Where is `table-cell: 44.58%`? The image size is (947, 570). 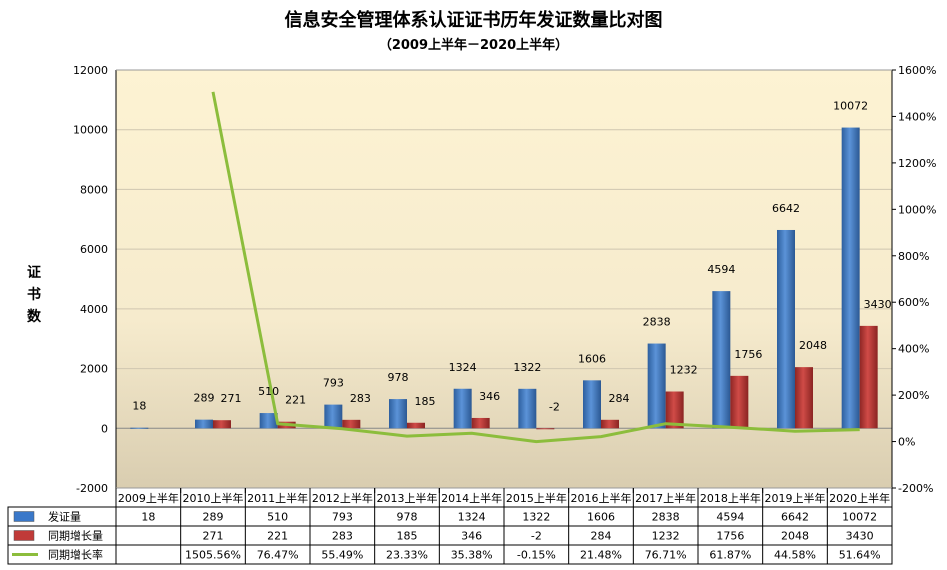 table-cell: 44.58% is located at coordinates (795, 555).